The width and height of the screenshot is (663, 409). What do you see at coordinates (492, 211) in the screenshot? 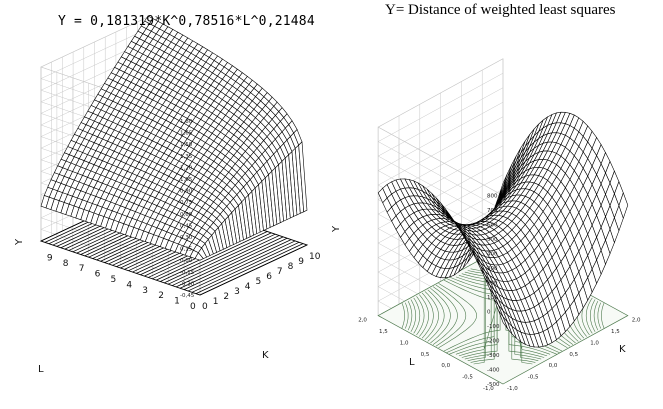
I see `right-z-tick-label: 700` at bounding box center [492, 211].